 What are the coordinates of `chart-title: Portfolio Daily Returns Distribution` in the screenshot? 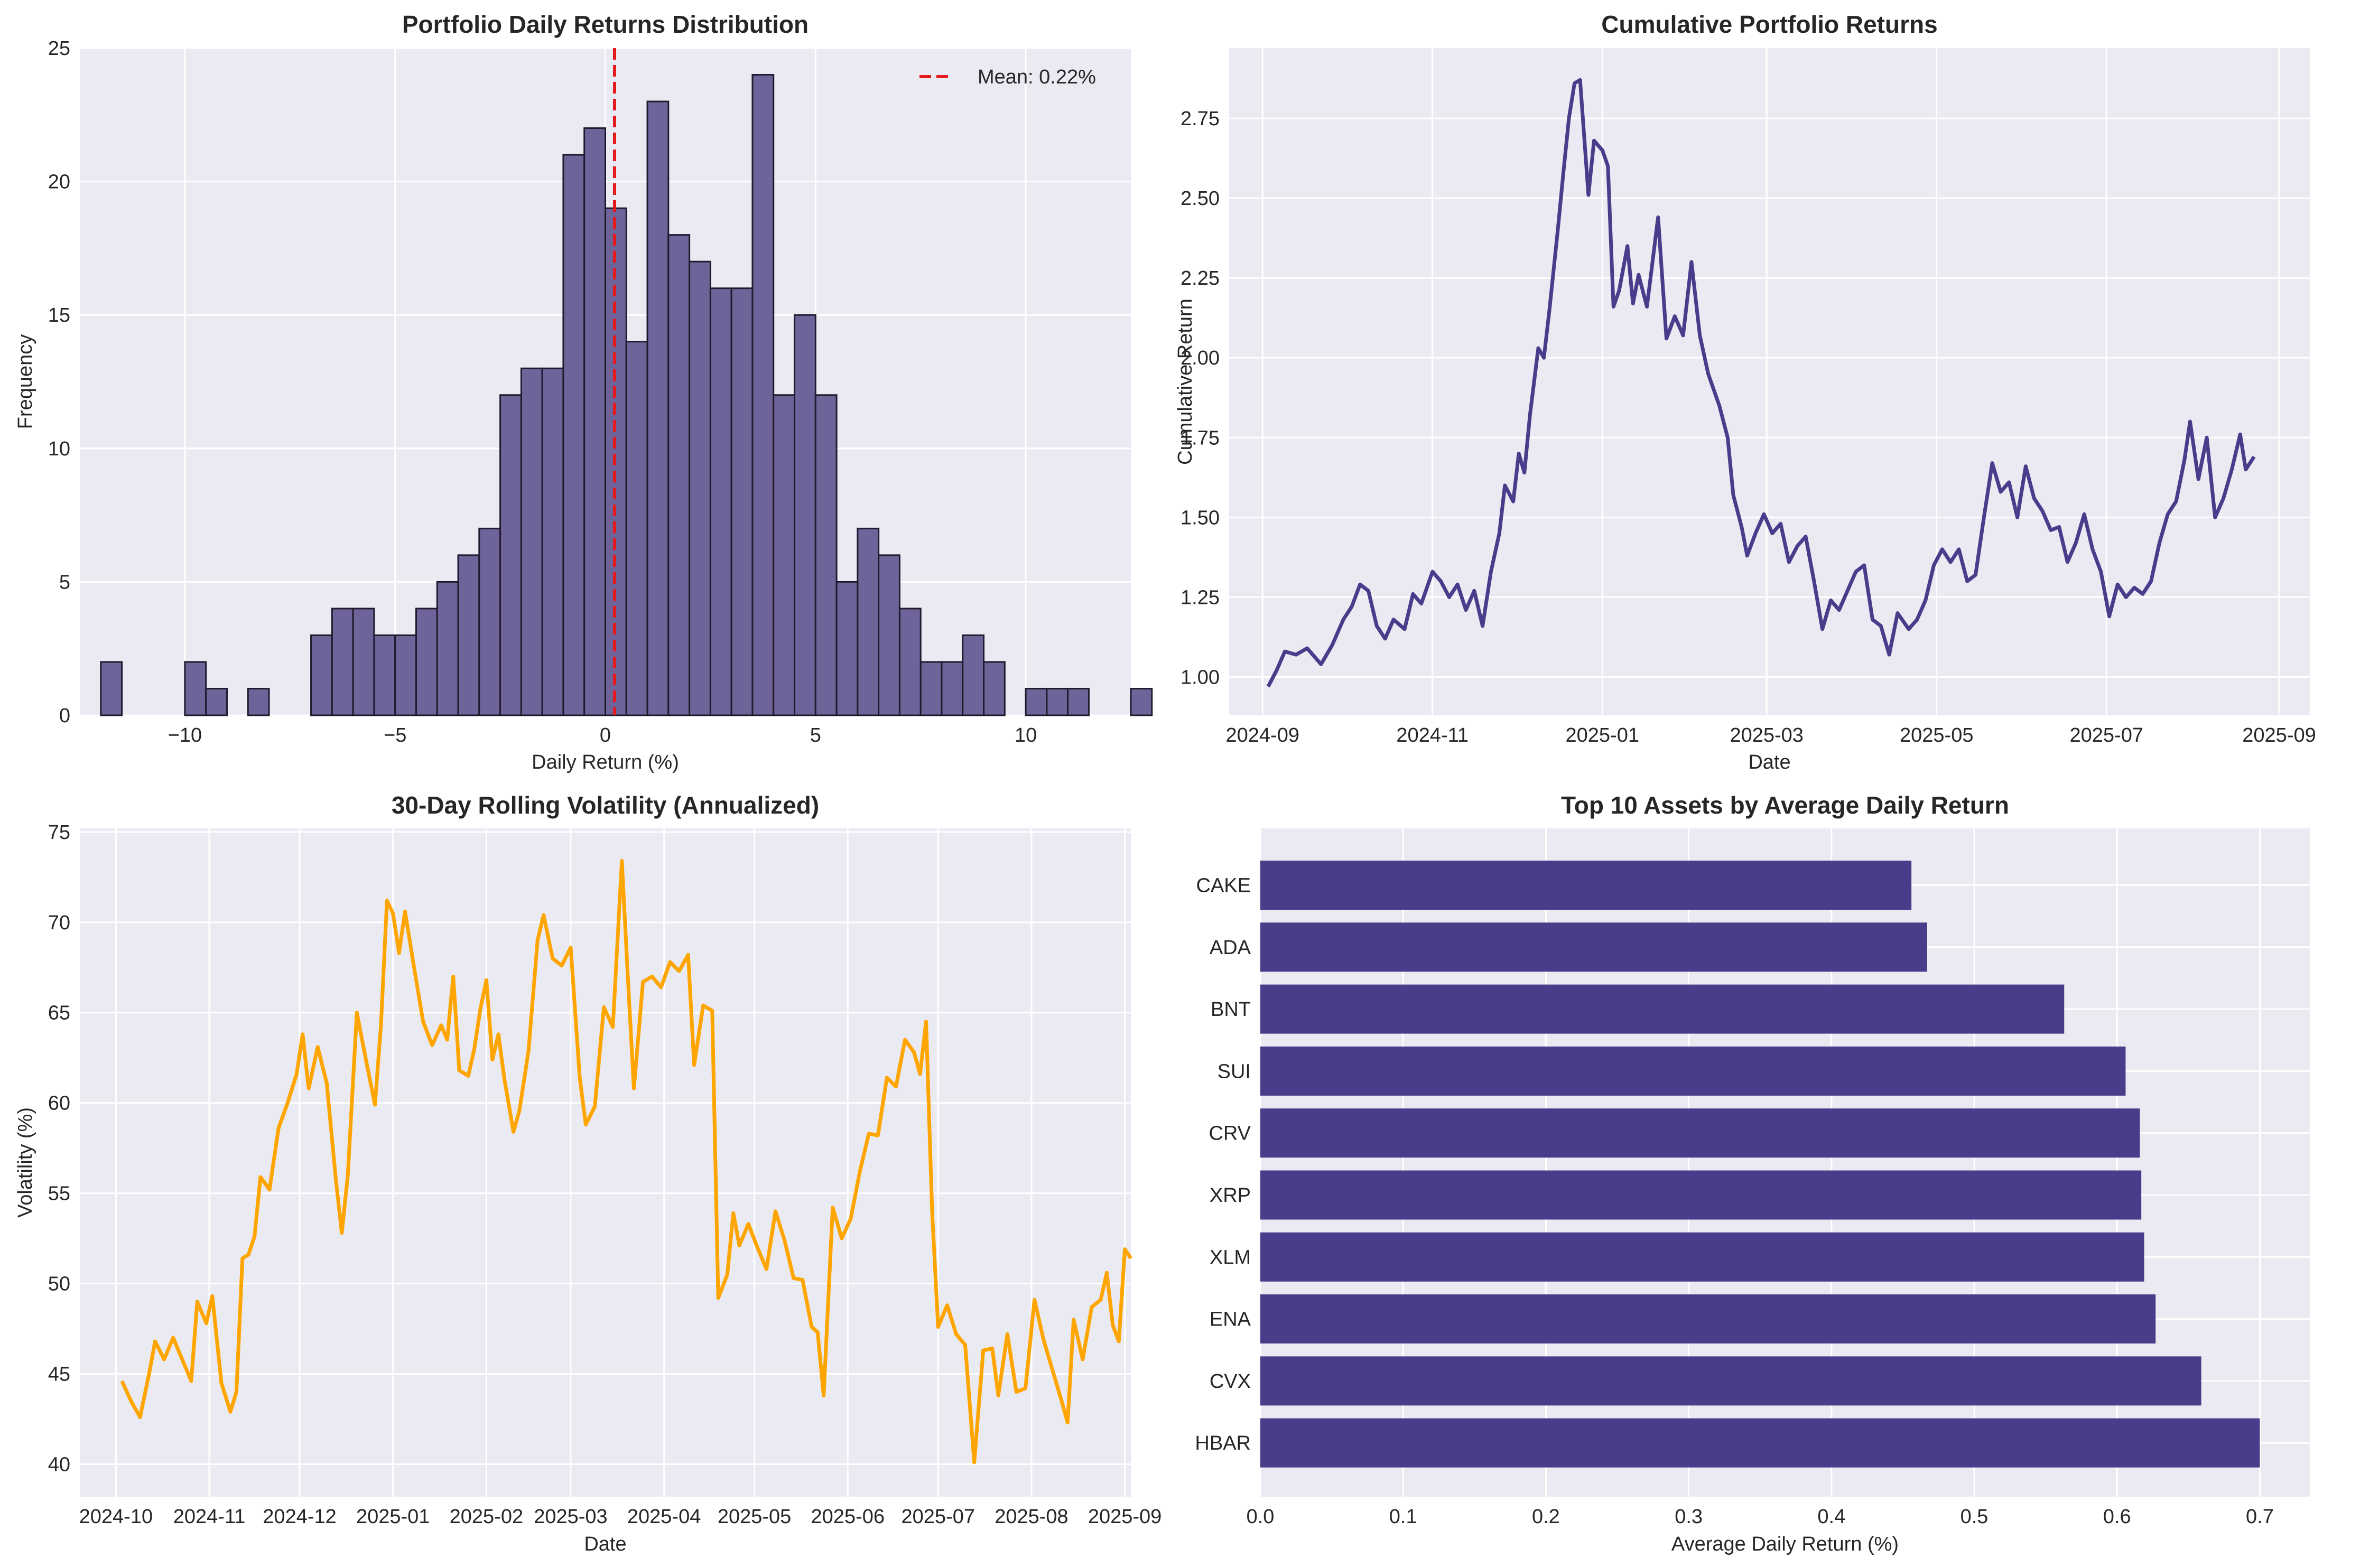 It's located at (605, 24).